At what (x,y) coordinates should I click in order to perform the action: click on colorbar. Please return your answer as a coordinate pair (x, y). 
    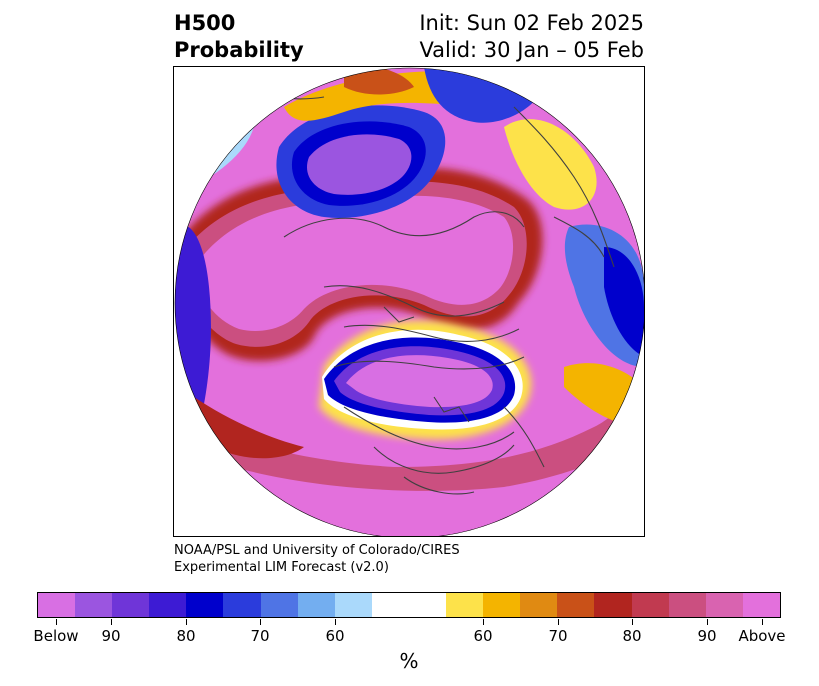
    Looking at the image, I should click on (409, 605).